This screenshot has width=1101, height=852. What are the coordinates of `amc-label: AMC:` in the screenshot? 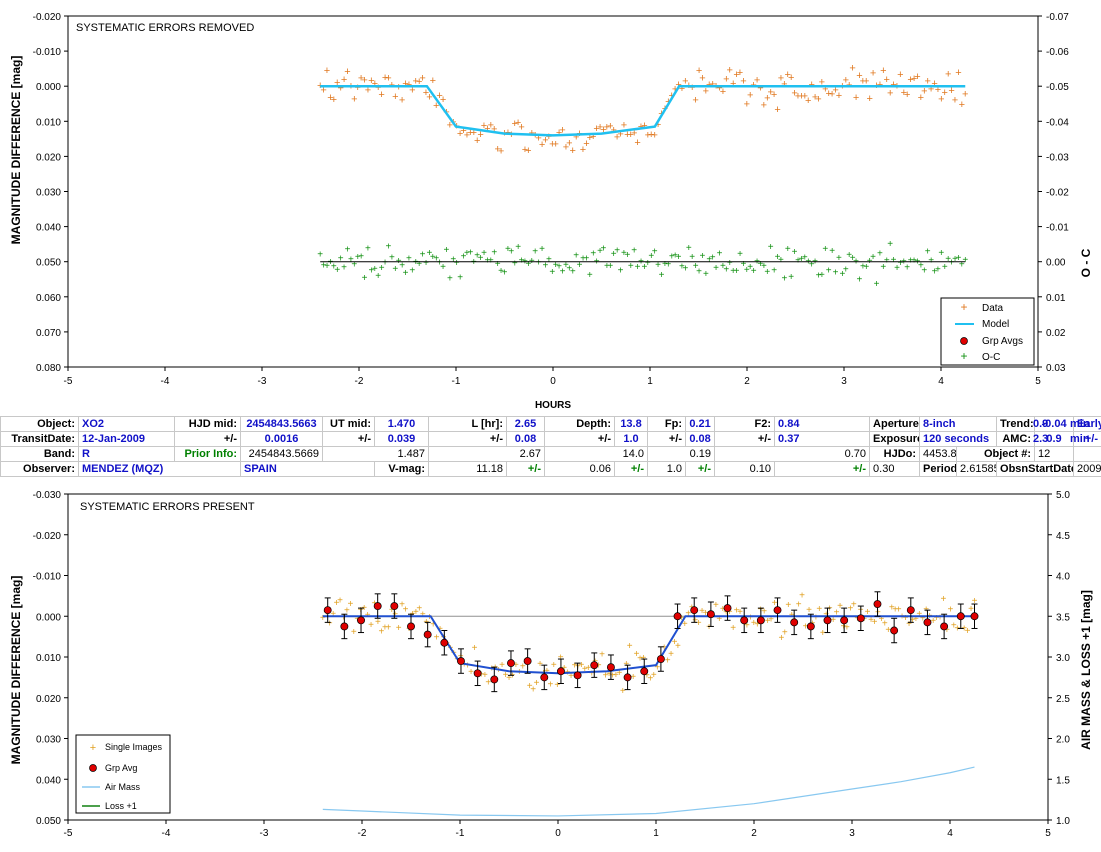 It's located at (1016, 439).